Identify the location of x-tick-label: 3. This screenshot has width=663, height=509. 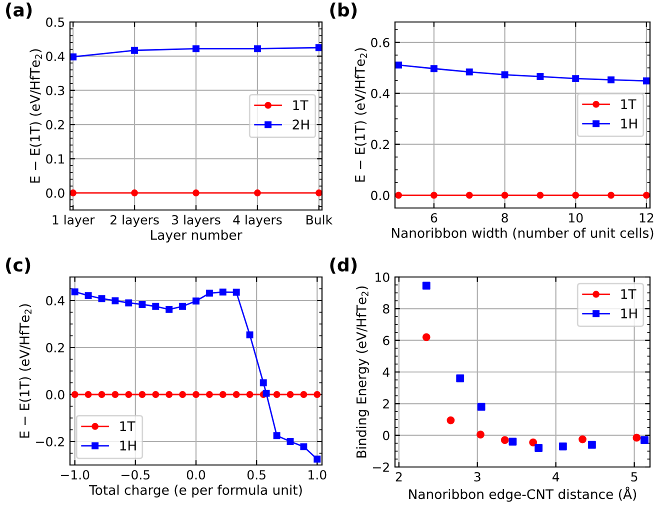
(477, 477).